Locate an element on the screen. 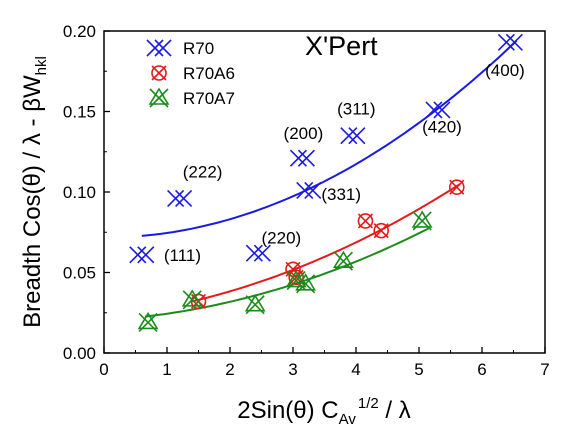  legend-marker-r70 is located at coordinates (159, 48).